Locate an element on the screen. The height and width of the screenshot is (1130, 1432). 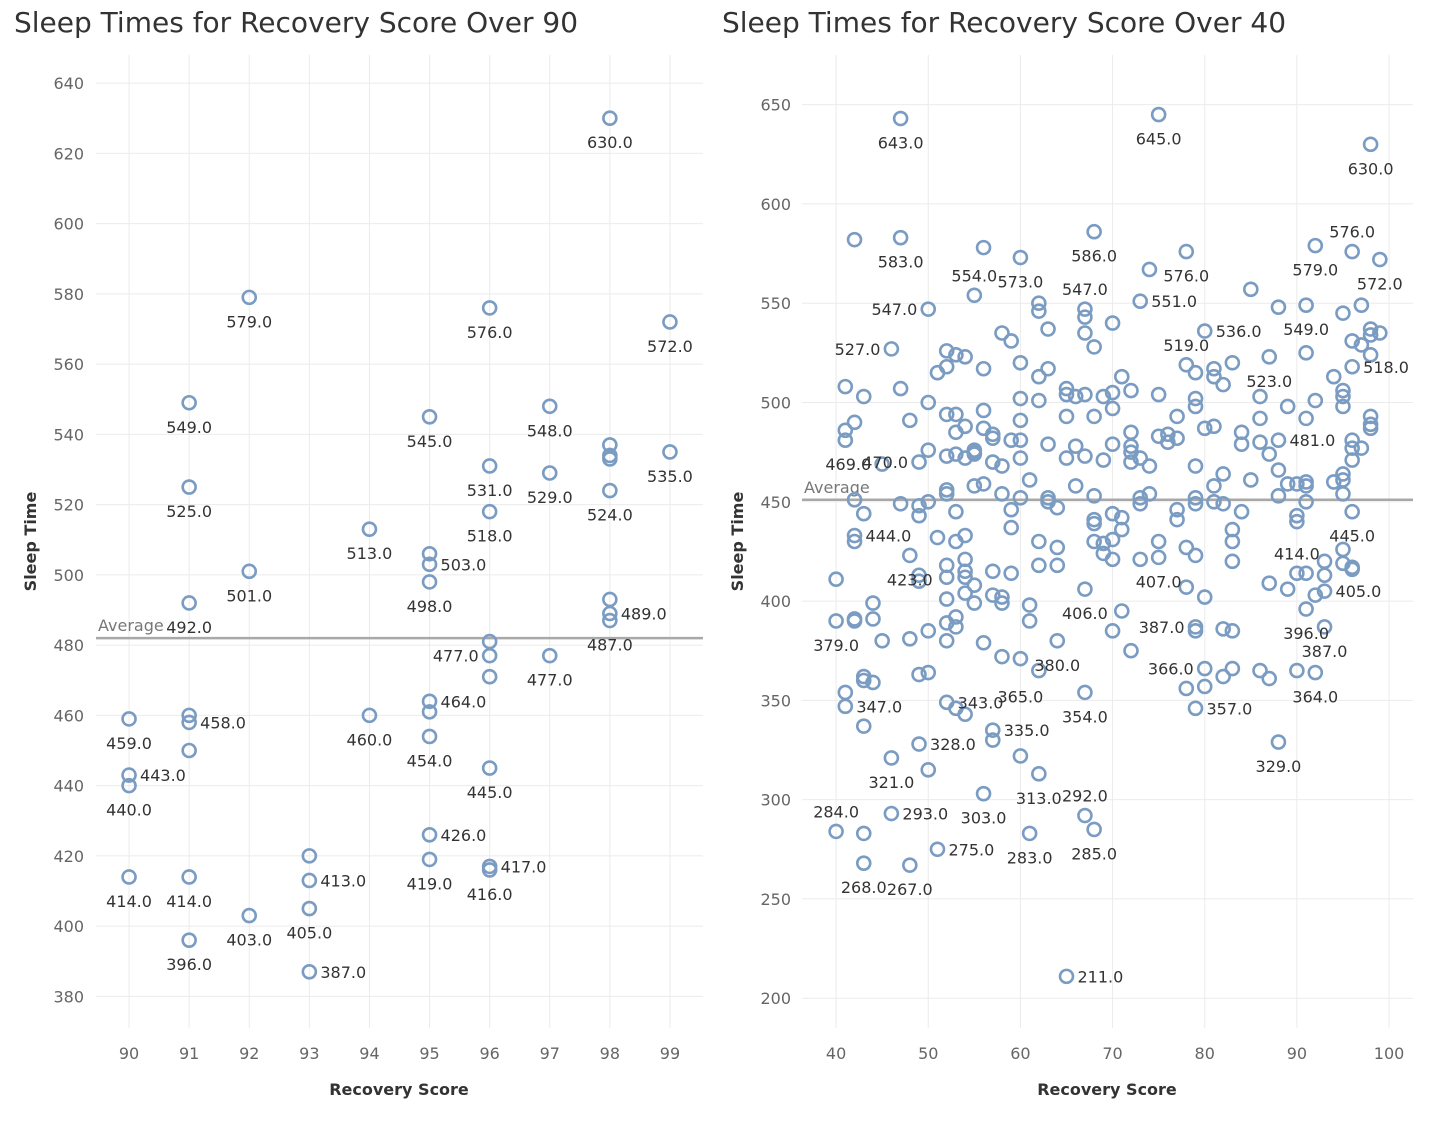
data-label: 275.0 is located at coordinates (971, 849).